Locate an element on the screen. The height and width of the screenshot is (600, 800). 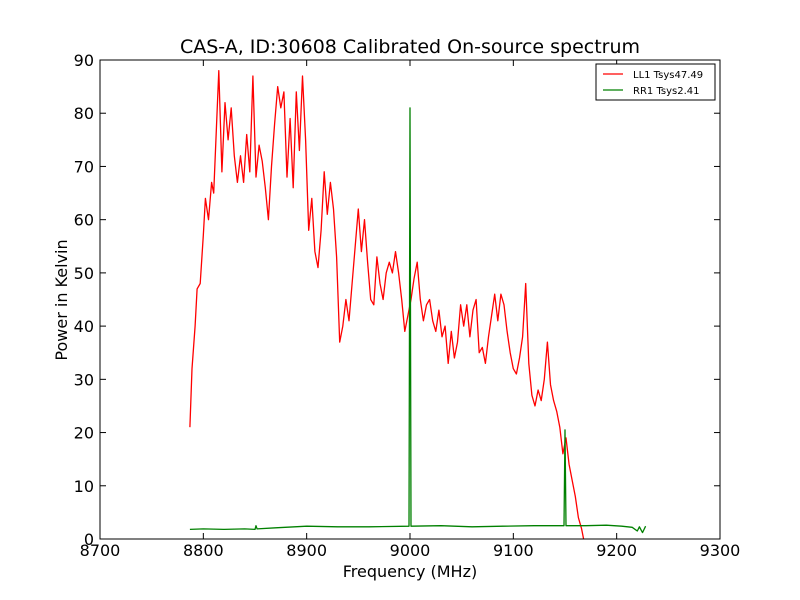
y-tick-label-4: 40 is located at coordinates (84, 326).